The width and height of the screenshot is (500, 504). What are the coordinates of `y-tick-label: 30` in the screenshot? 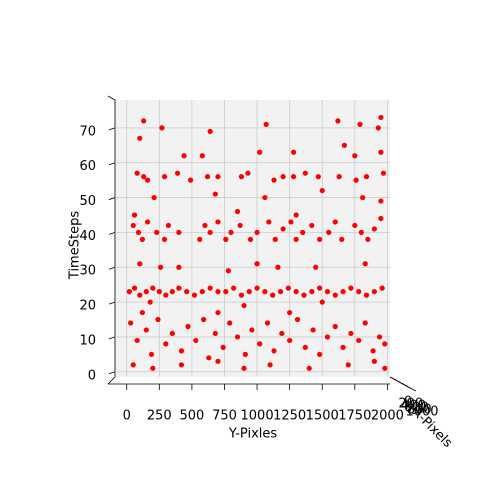 It's located at (87, 271).